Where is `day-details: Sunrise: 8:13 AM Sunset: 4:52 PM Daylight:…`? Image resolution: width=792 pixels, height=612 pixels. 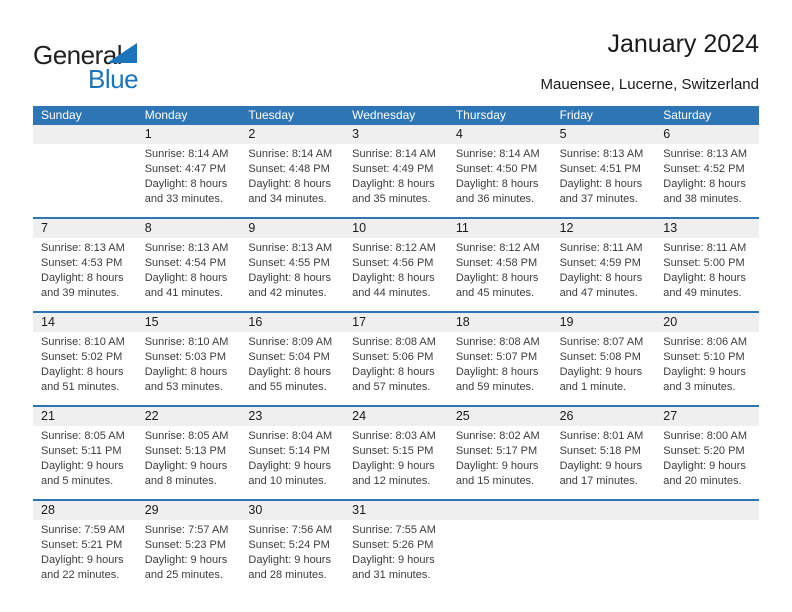 day-details: Sunrise: 8:13 AM Sunset: 4:52 PM Daylight:… is located at coordinates (707, 175).